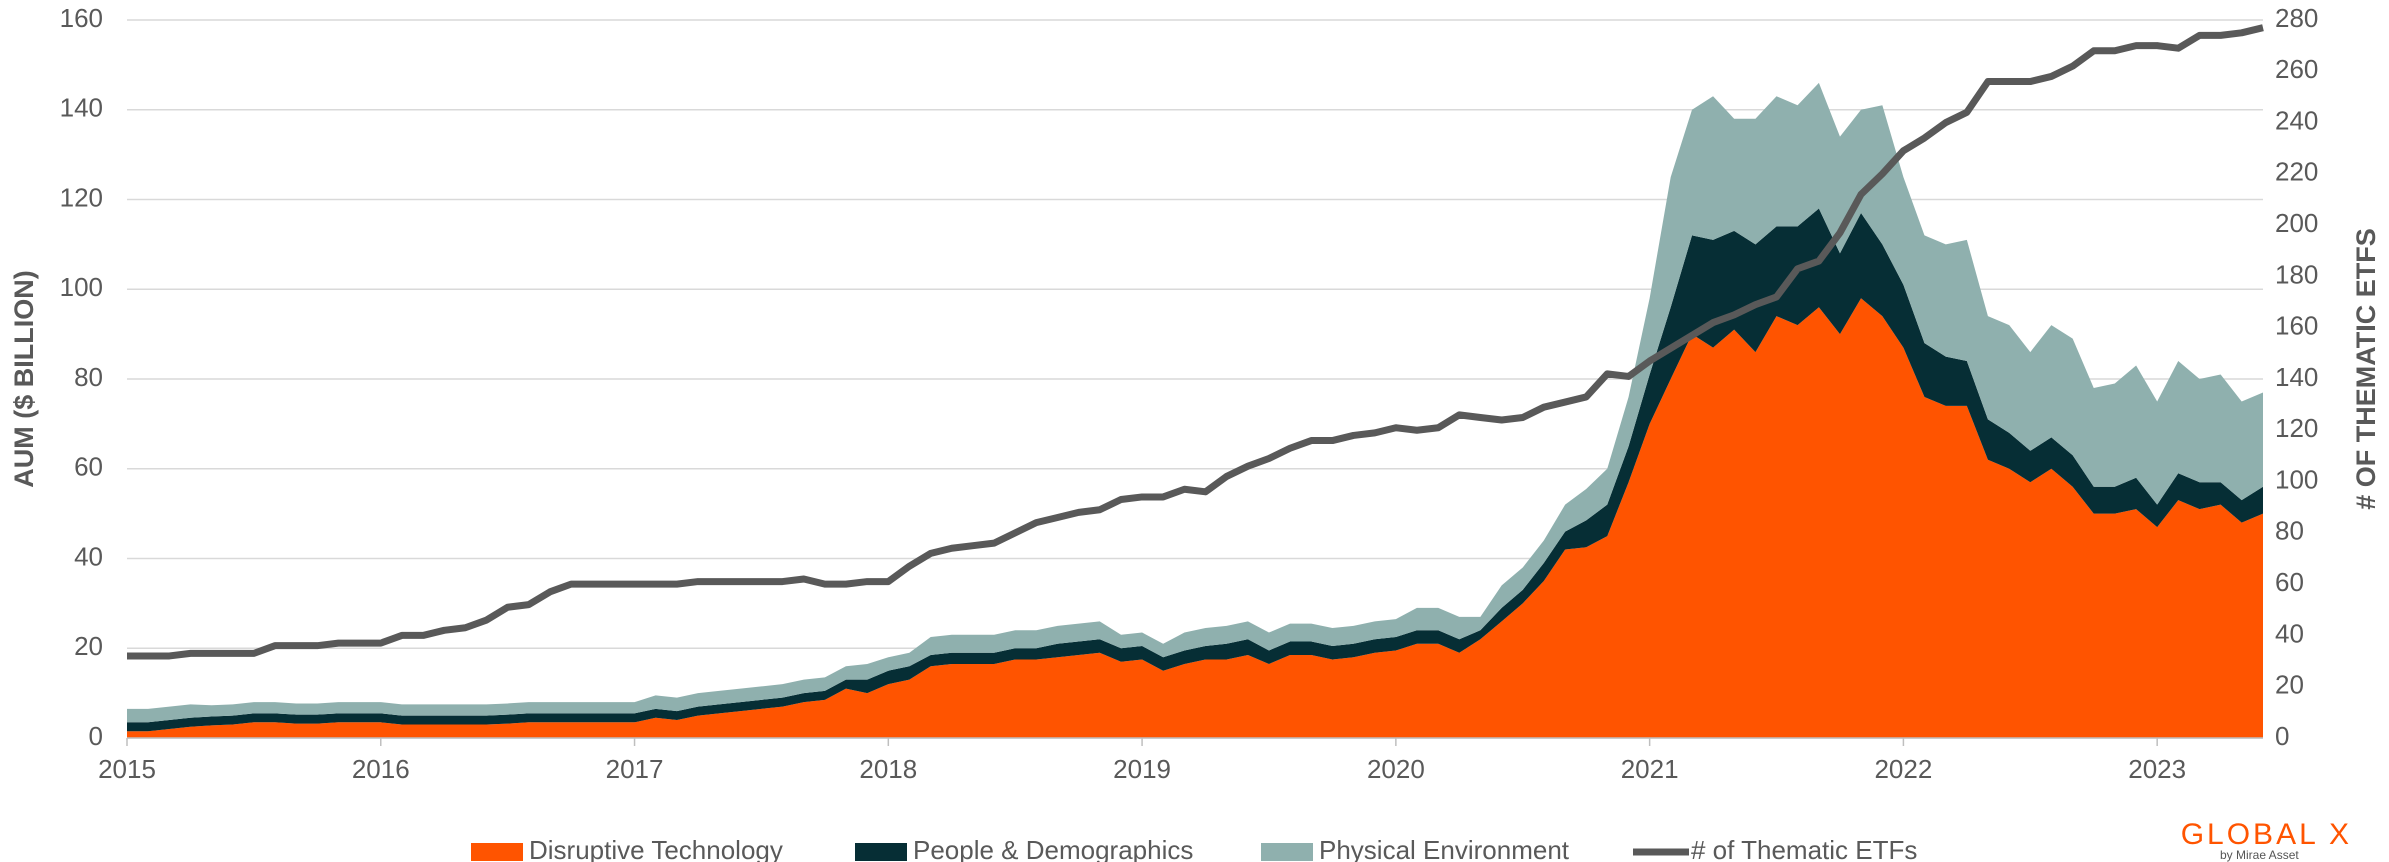 This screenshot has width=2389, height=862. I want to click on y2-tick-label: 40, so click(2289, 633).